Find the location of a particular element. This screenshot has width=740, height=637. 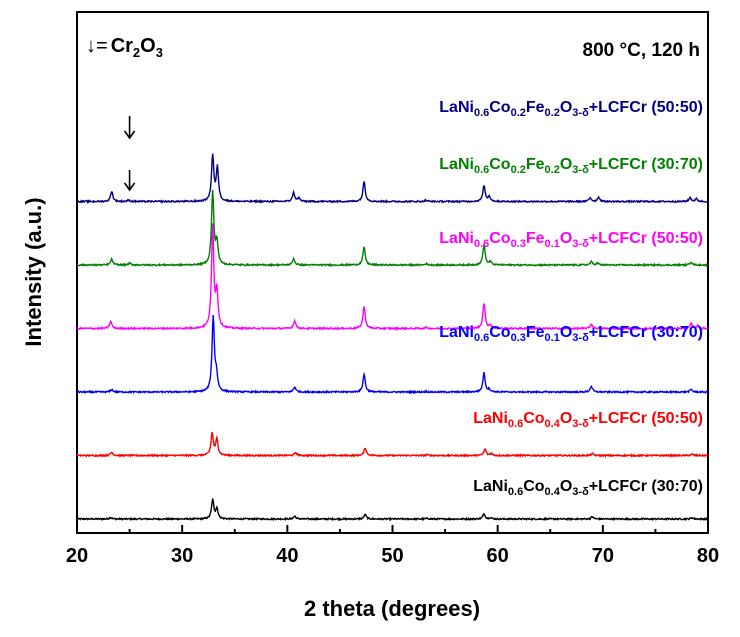

x-tick-label: 50 is located at coordinates (392, 556).